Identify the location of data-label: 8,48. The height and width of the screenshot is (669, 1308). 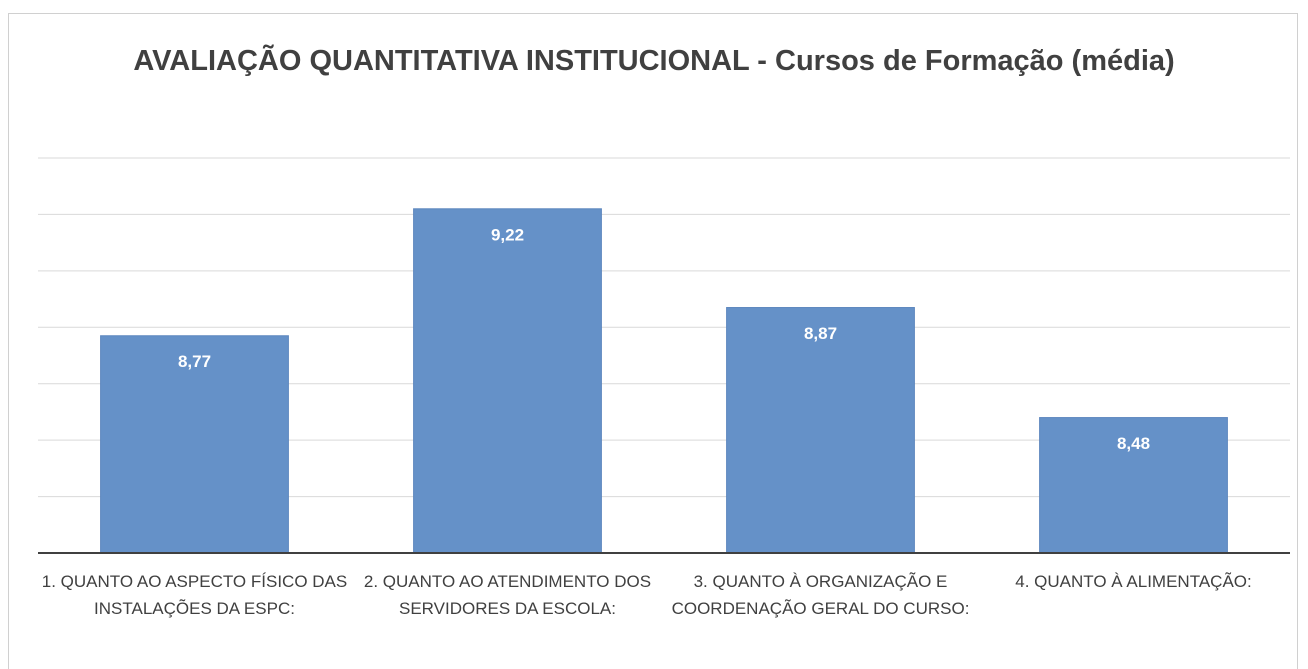
(1133, 443).